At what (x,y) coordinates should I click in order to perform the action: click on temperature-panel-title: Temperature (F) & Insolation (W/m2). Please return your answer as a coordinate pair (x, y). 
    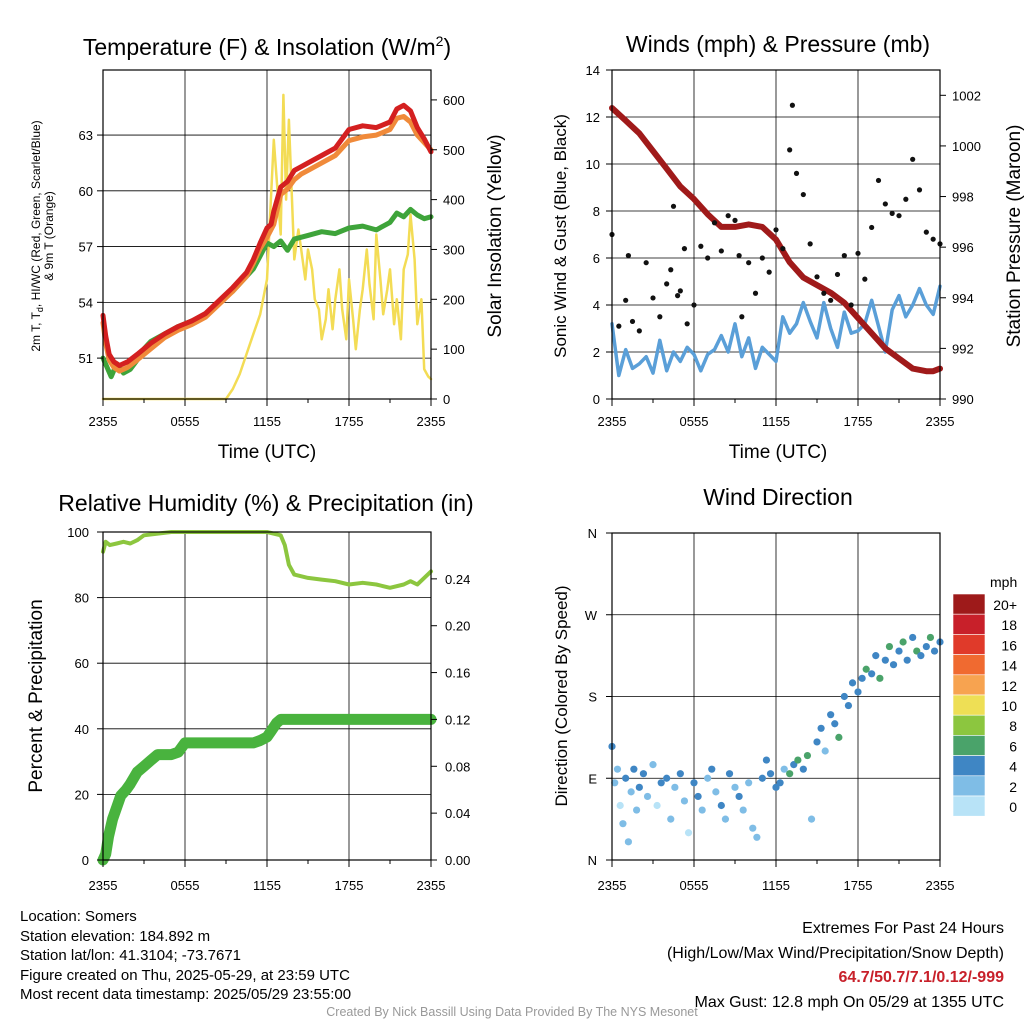
    Looking at the image, I should click on (267, 46).